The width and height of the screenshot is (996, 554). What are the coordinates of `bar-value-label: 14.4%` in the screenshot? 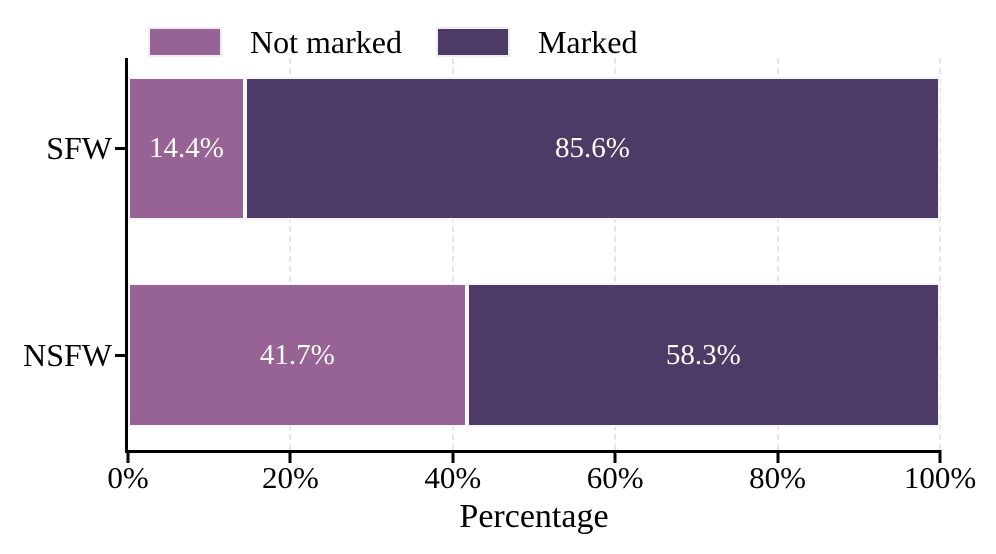 It's located at (186, 148).